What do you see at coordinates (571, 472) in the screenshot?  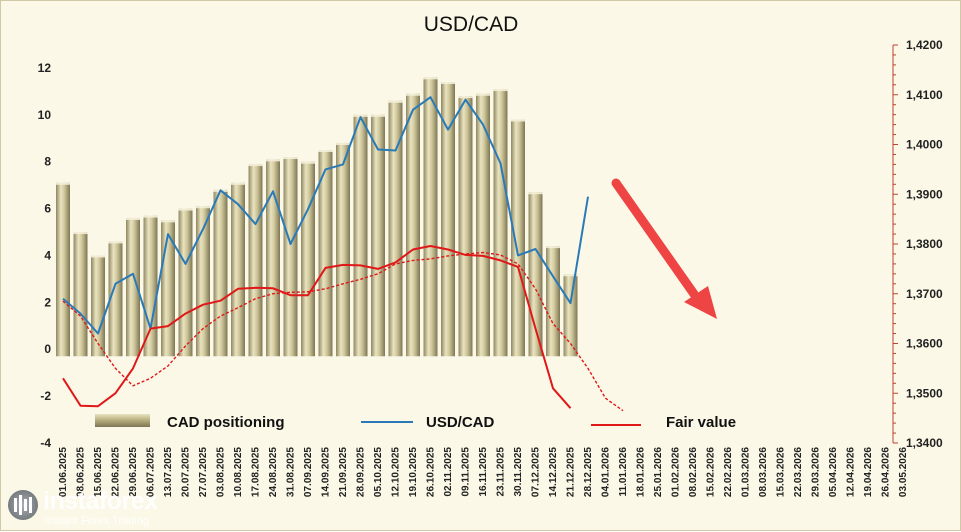 I see `x-tick-label: 21.12.2025` at bounding box center [571, 472].